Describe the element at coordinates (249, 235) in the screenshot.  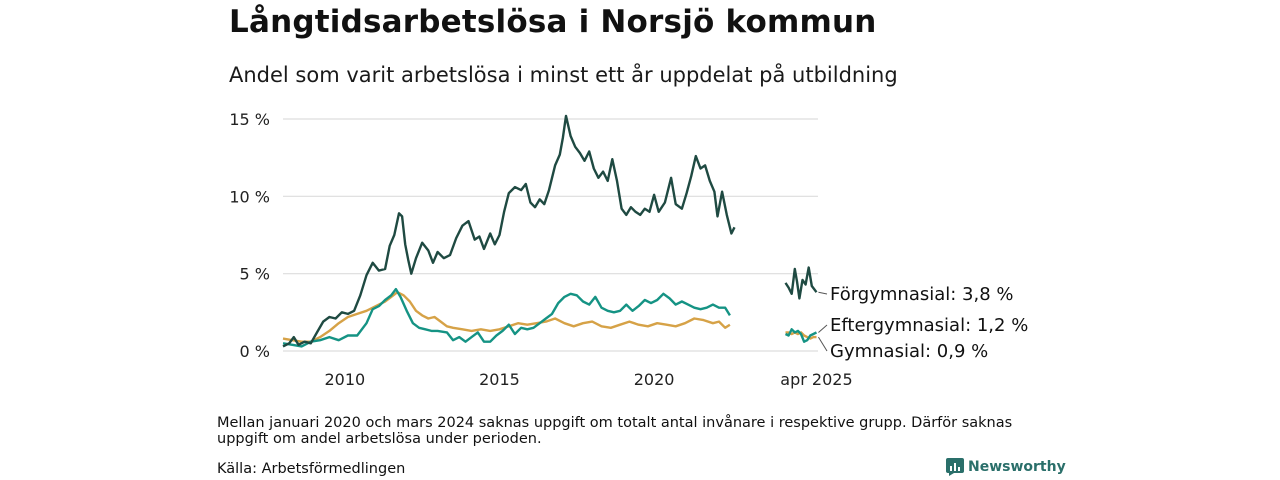
I see `y-axis: 0 % 5 % 10 % 15 %` at that location.